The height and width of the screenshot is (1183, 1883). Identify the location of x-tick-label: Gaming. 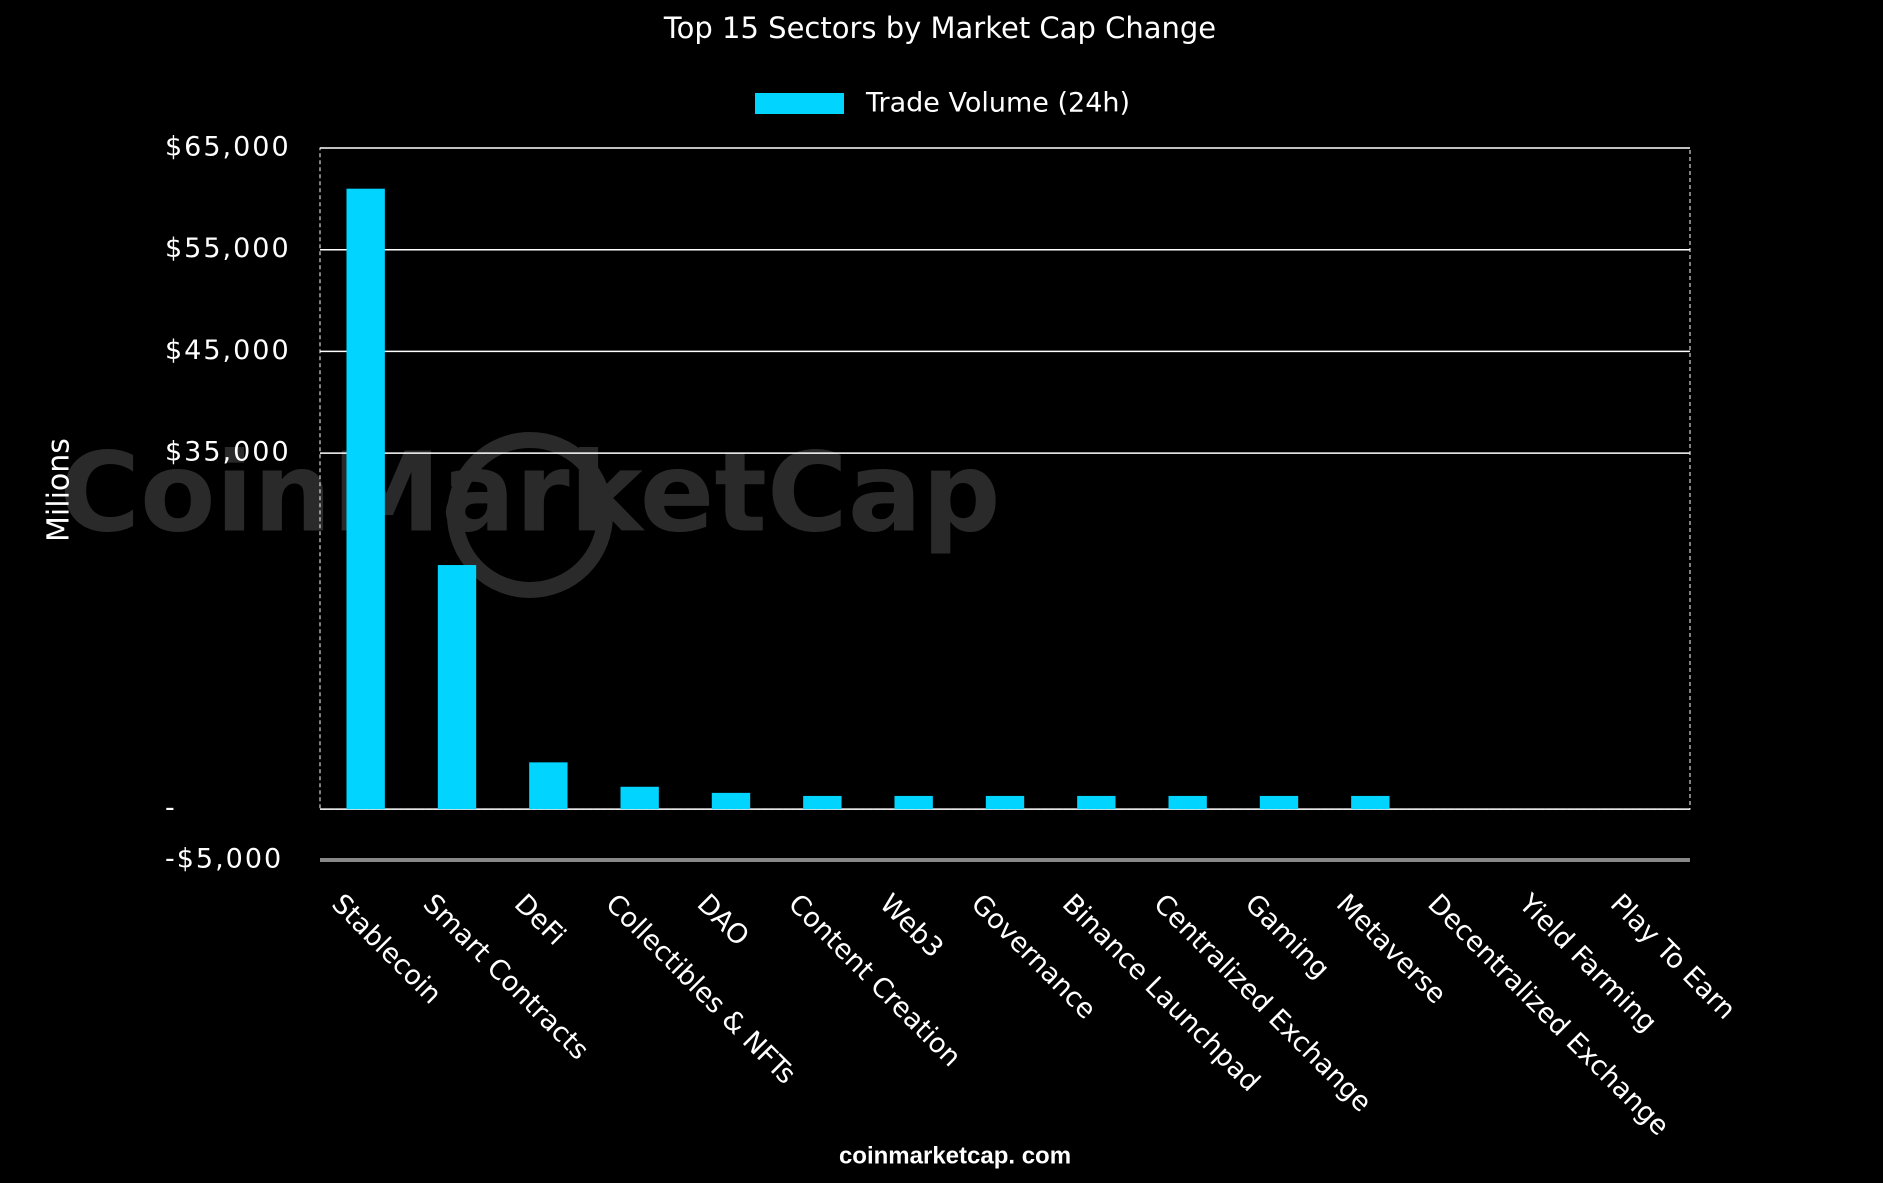
(1287, 936).